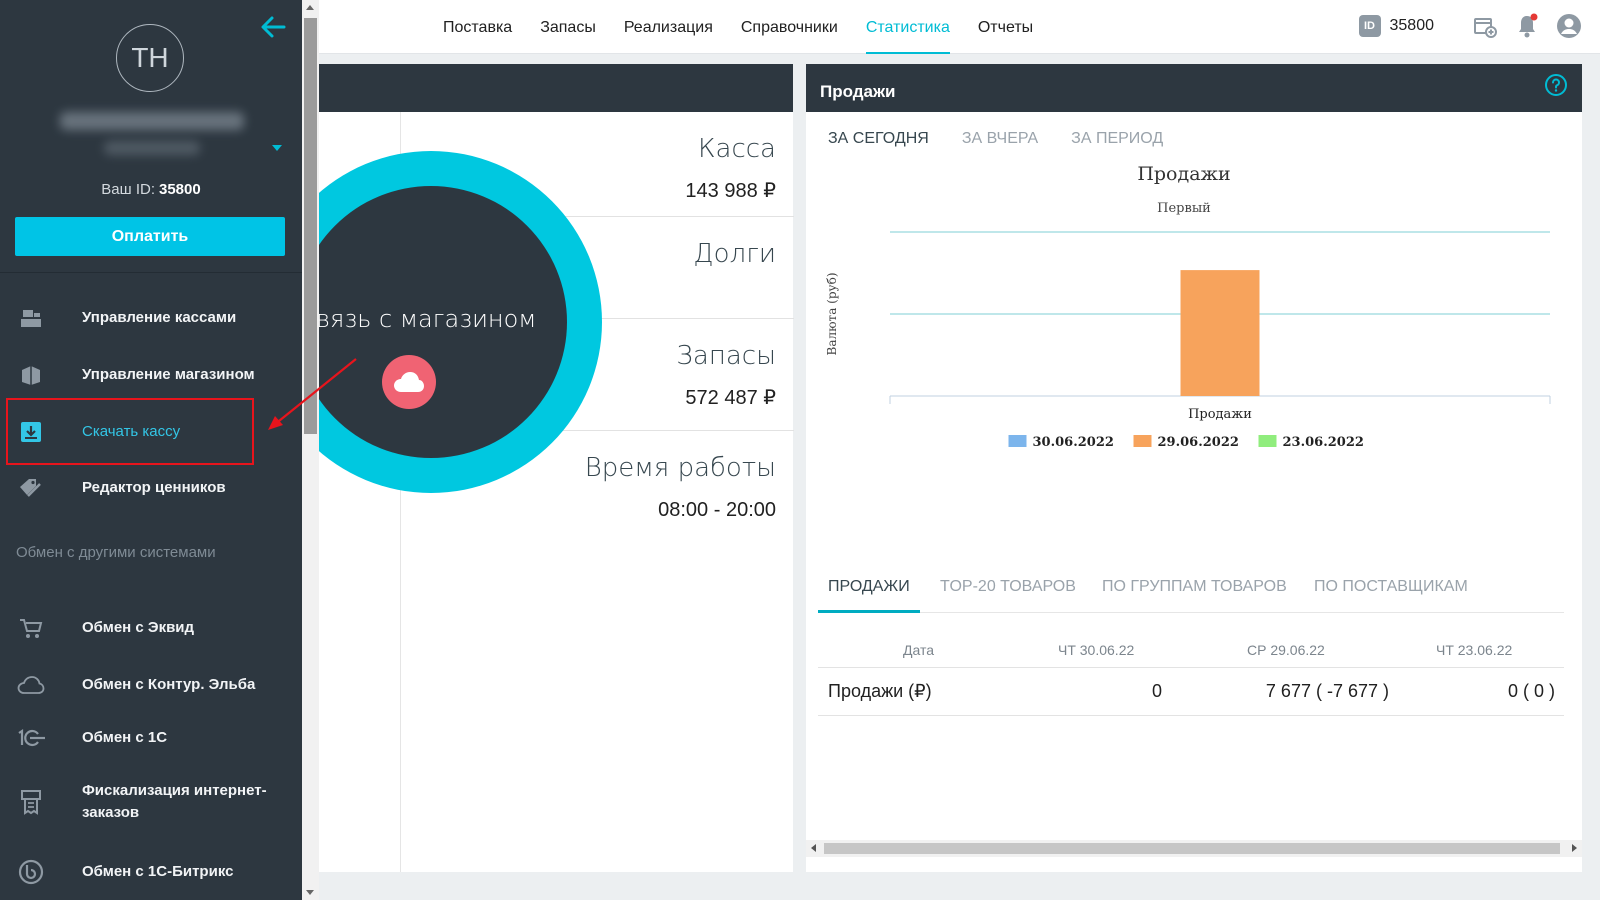 Image resolution: width=1600 pixels, height=900 pixels. What do you see at coordinates (1470, 26) in the screenshot?
I see `top-right-tools: ID 35800` at bounding box center [1470, 26].